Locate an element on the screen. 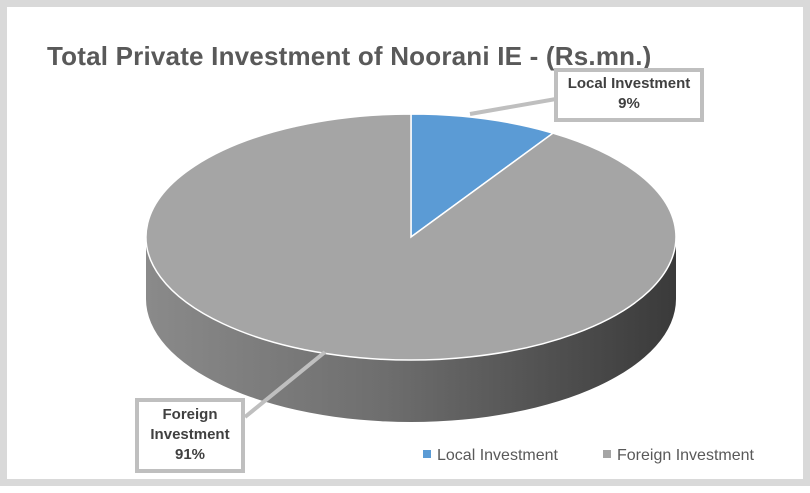 Image resolution: width=810 pixels, height=493 pixels. leader-line-local is located at coordinates (513, 106).